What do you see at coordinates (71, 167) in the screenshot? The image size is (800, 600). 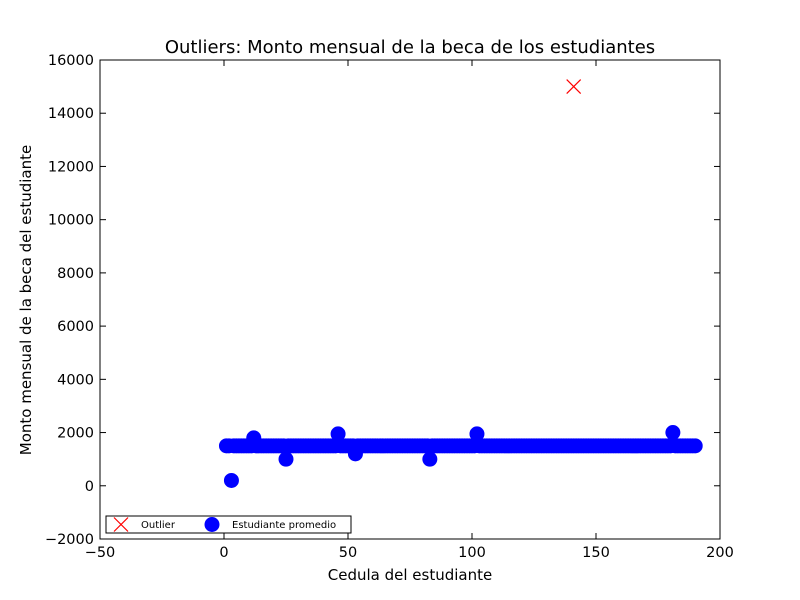 I see `y-tick-label: 12000` at bounding box center [71, 167].